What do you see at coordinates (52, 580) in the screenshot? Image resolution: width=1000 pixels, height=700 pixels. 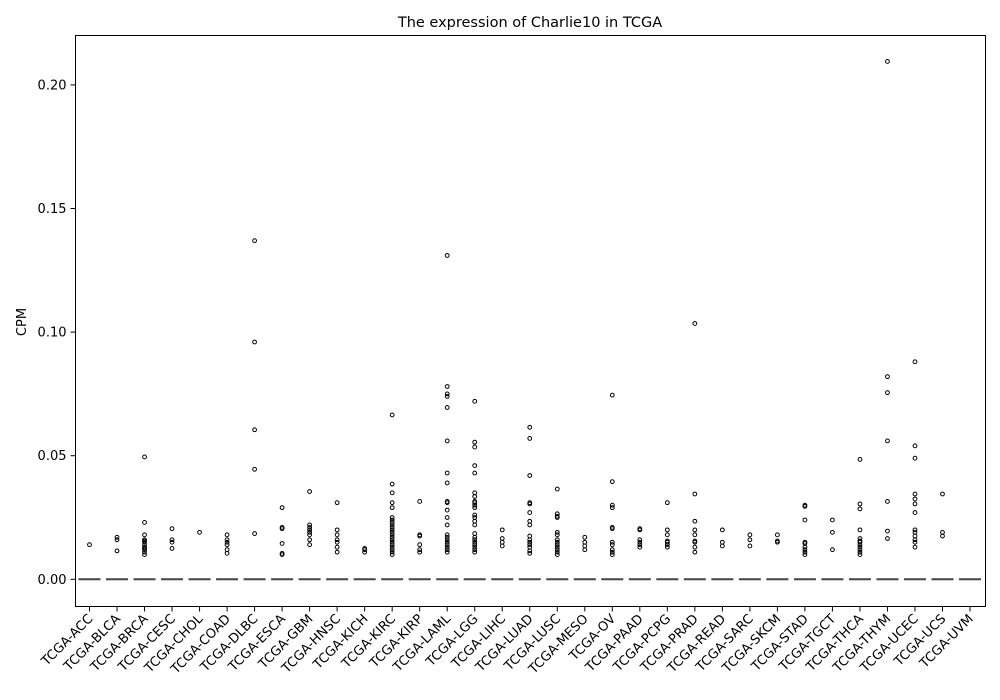 I see `y-tick-label: 0.00` at bounding box center [52, 580].